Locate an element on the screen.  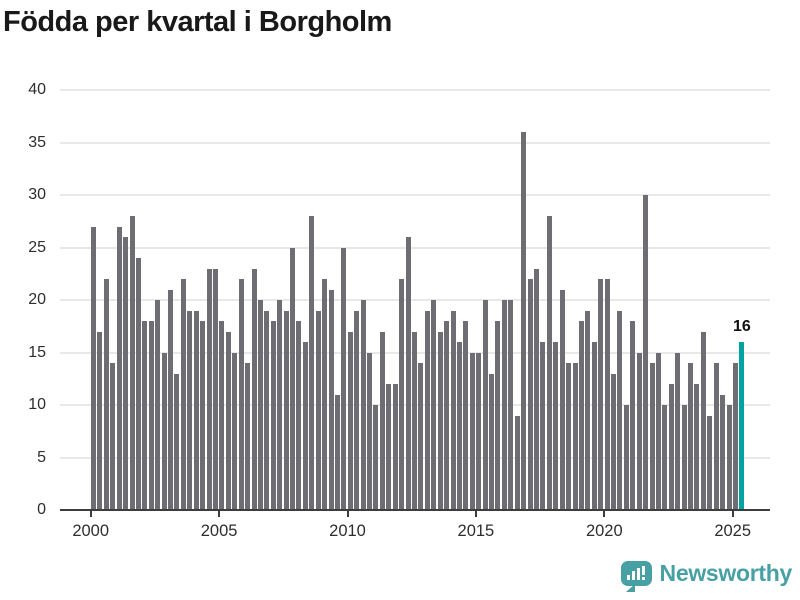
y-tick-label: 25 is located at coordinates (37, 247).